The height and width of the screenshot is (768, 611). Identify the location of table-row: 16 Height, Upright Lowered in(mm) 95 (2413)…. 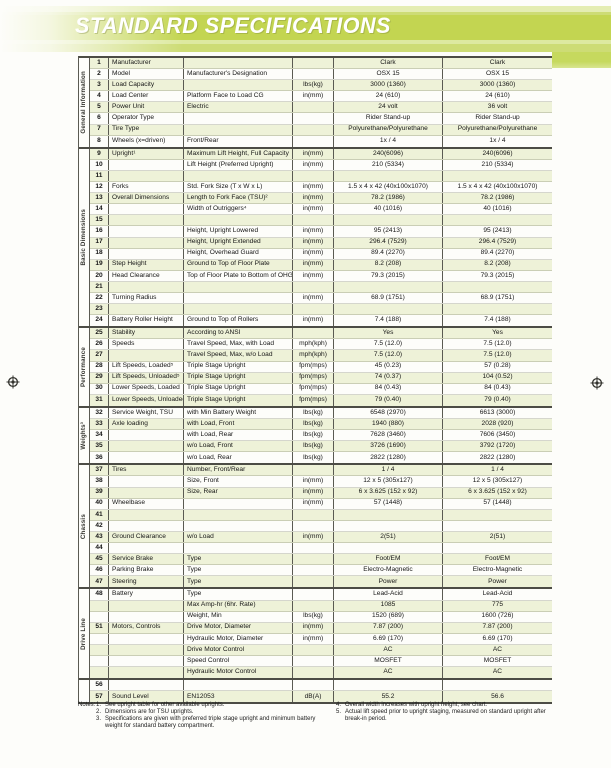
(321, 232).